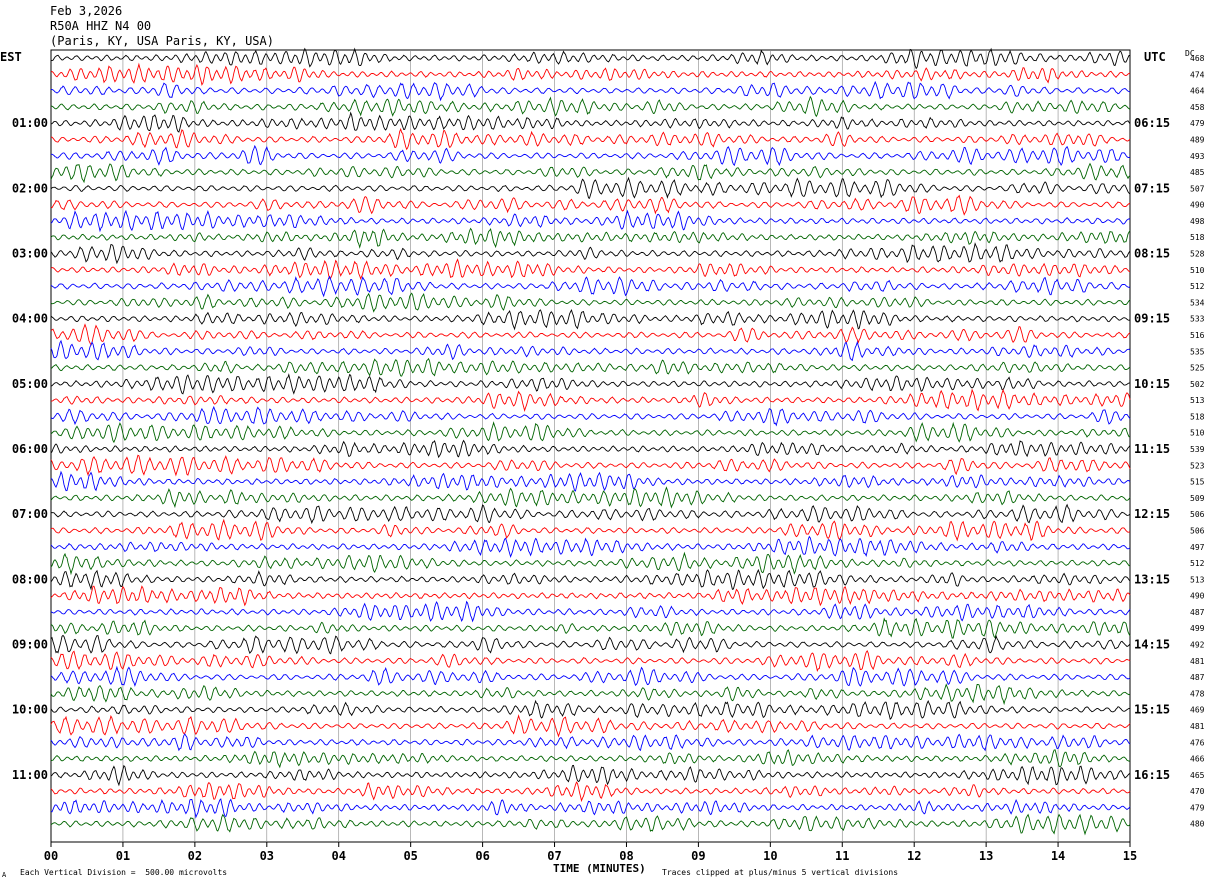 This screenshot has width=1210, height=886. I want to click on left-hour-label: 07:00, so click(30, 514).